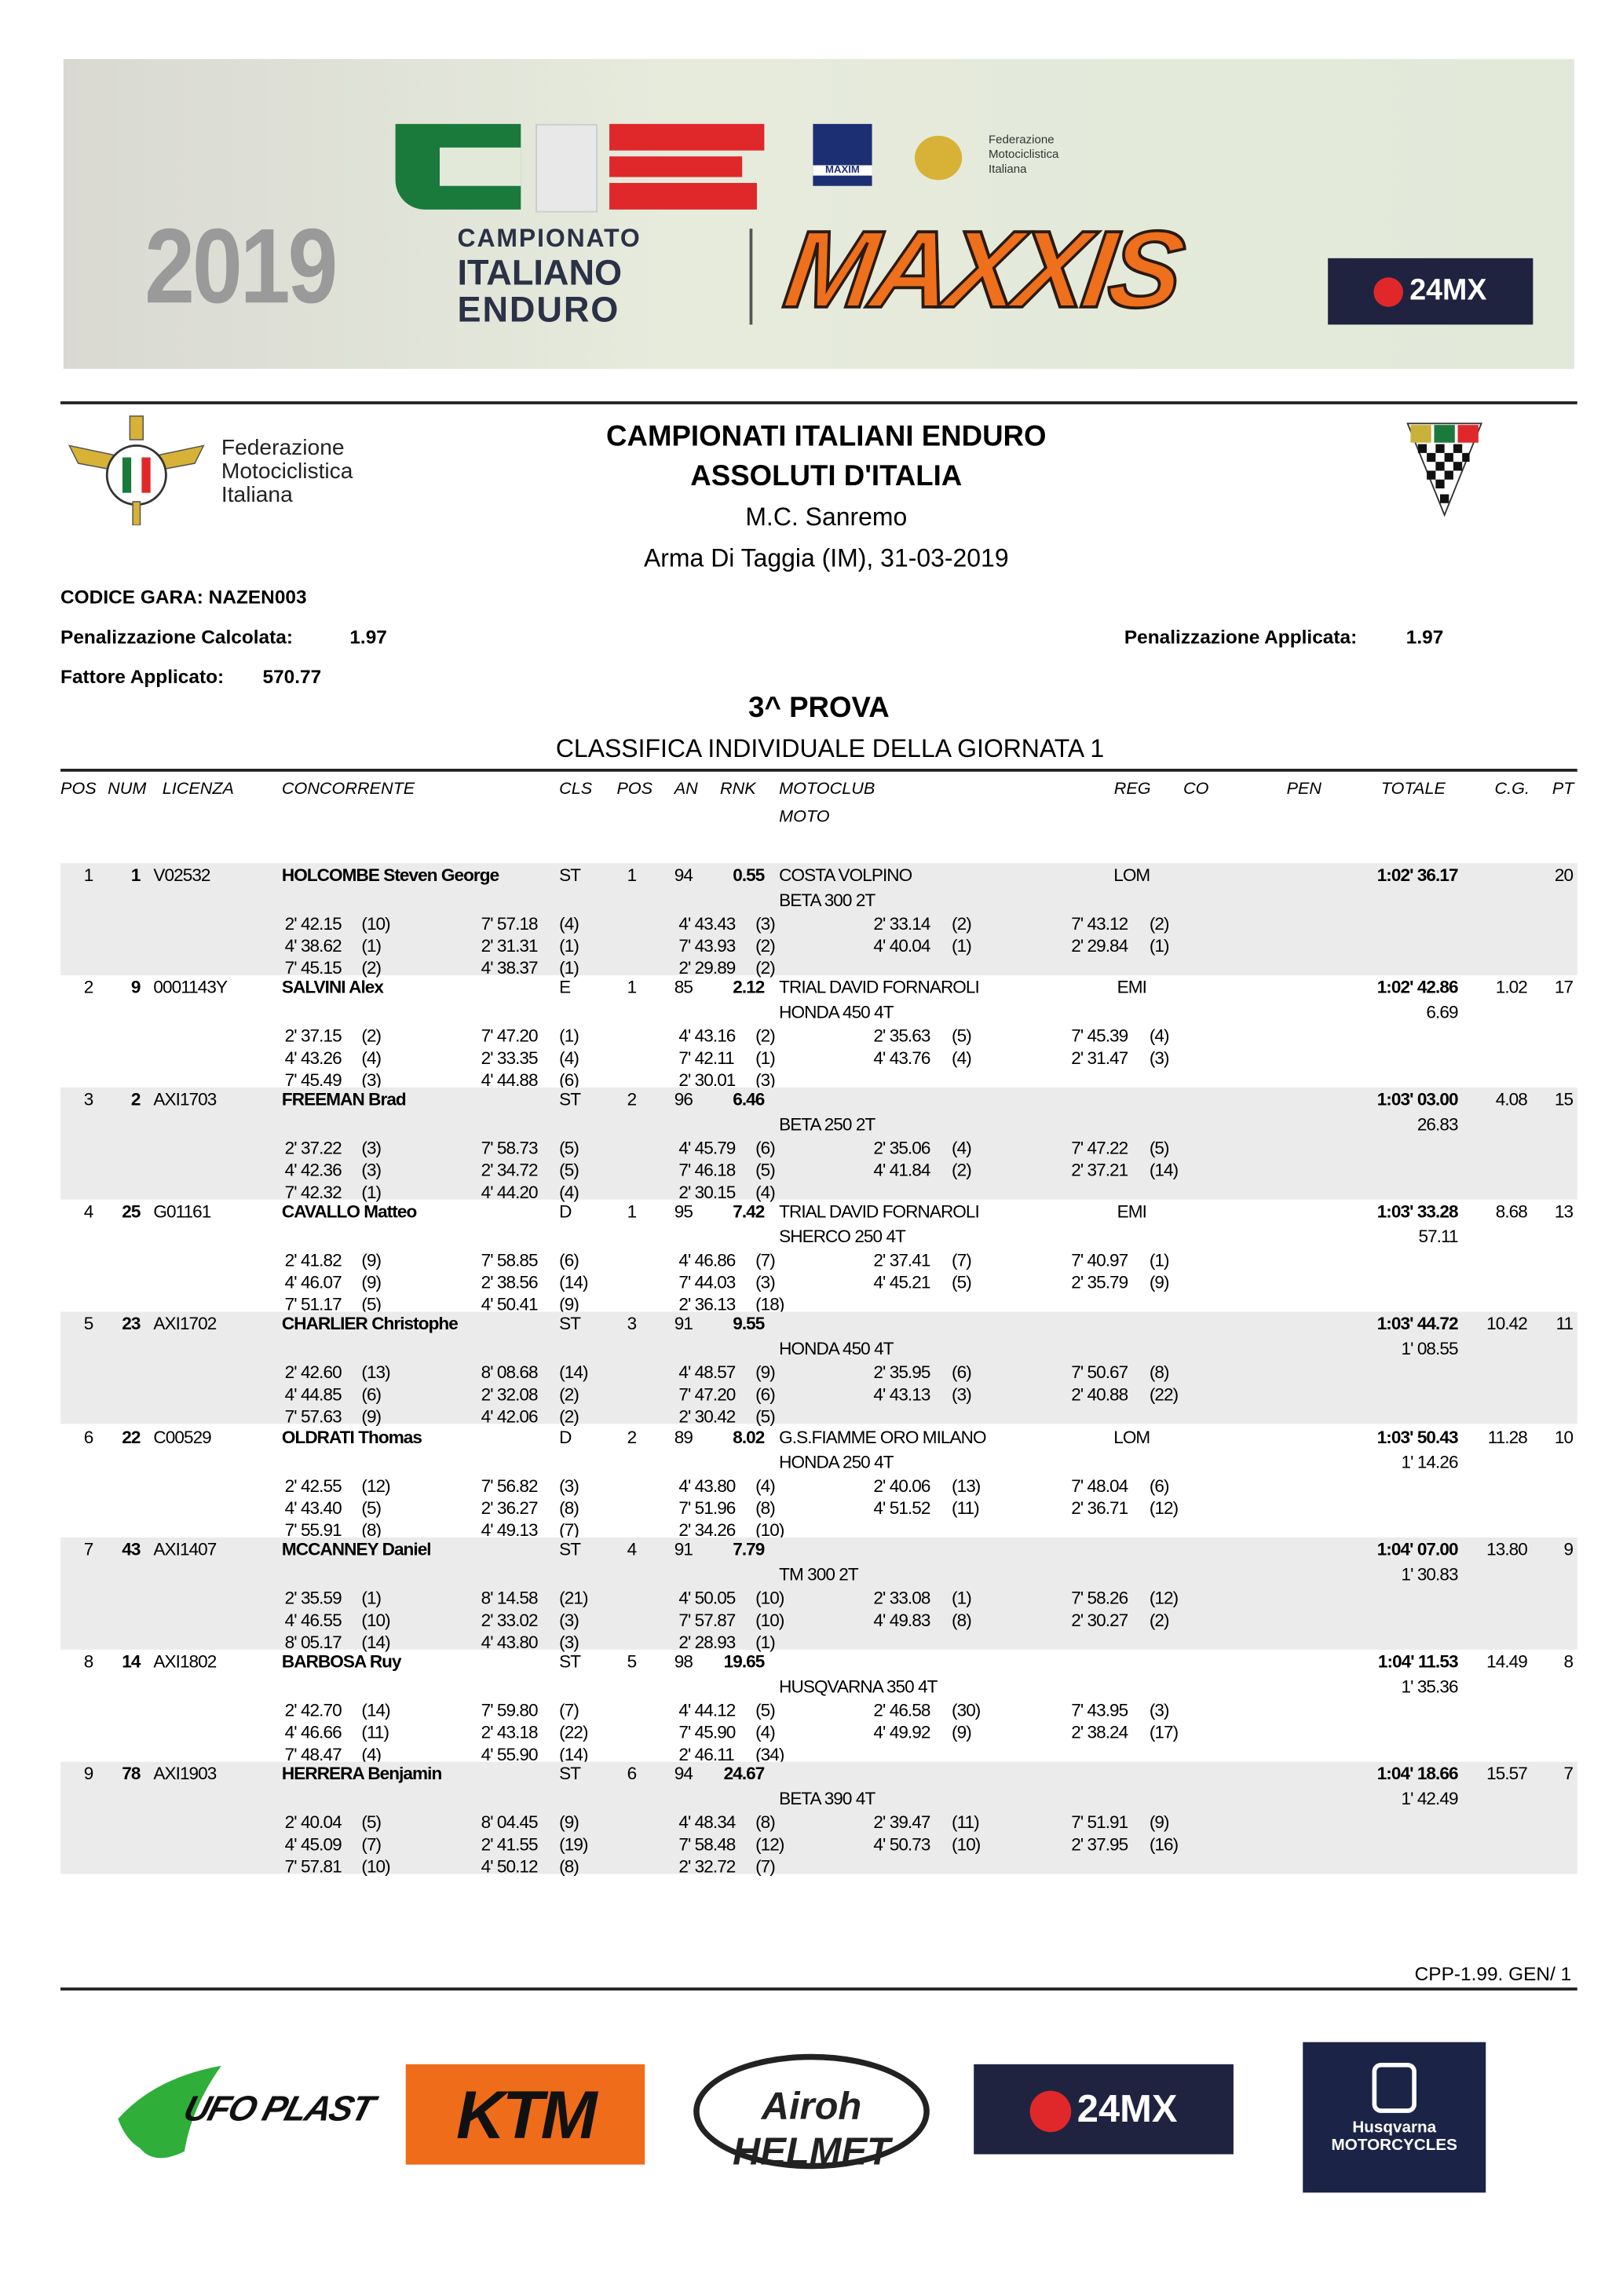  Describe the element at coordinates (313, 1754) in the screenshot. I see `special-test-time: 7' 48.47` at that location.